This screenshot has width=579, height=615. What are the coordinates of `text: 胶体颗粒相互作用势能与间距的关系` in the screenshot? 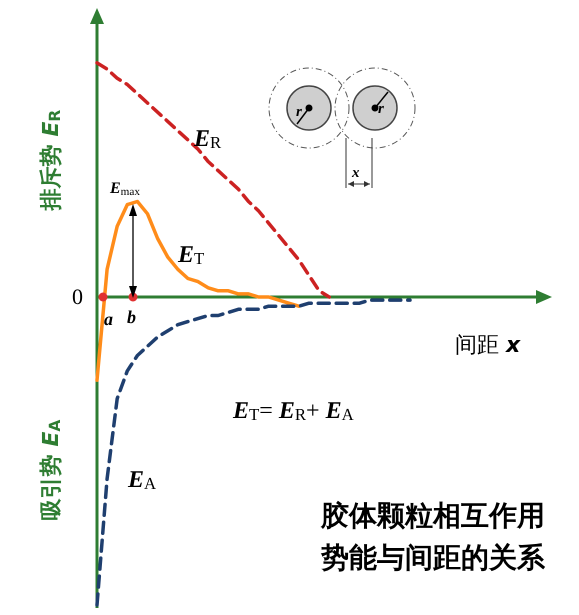 It's located at (433, 536).